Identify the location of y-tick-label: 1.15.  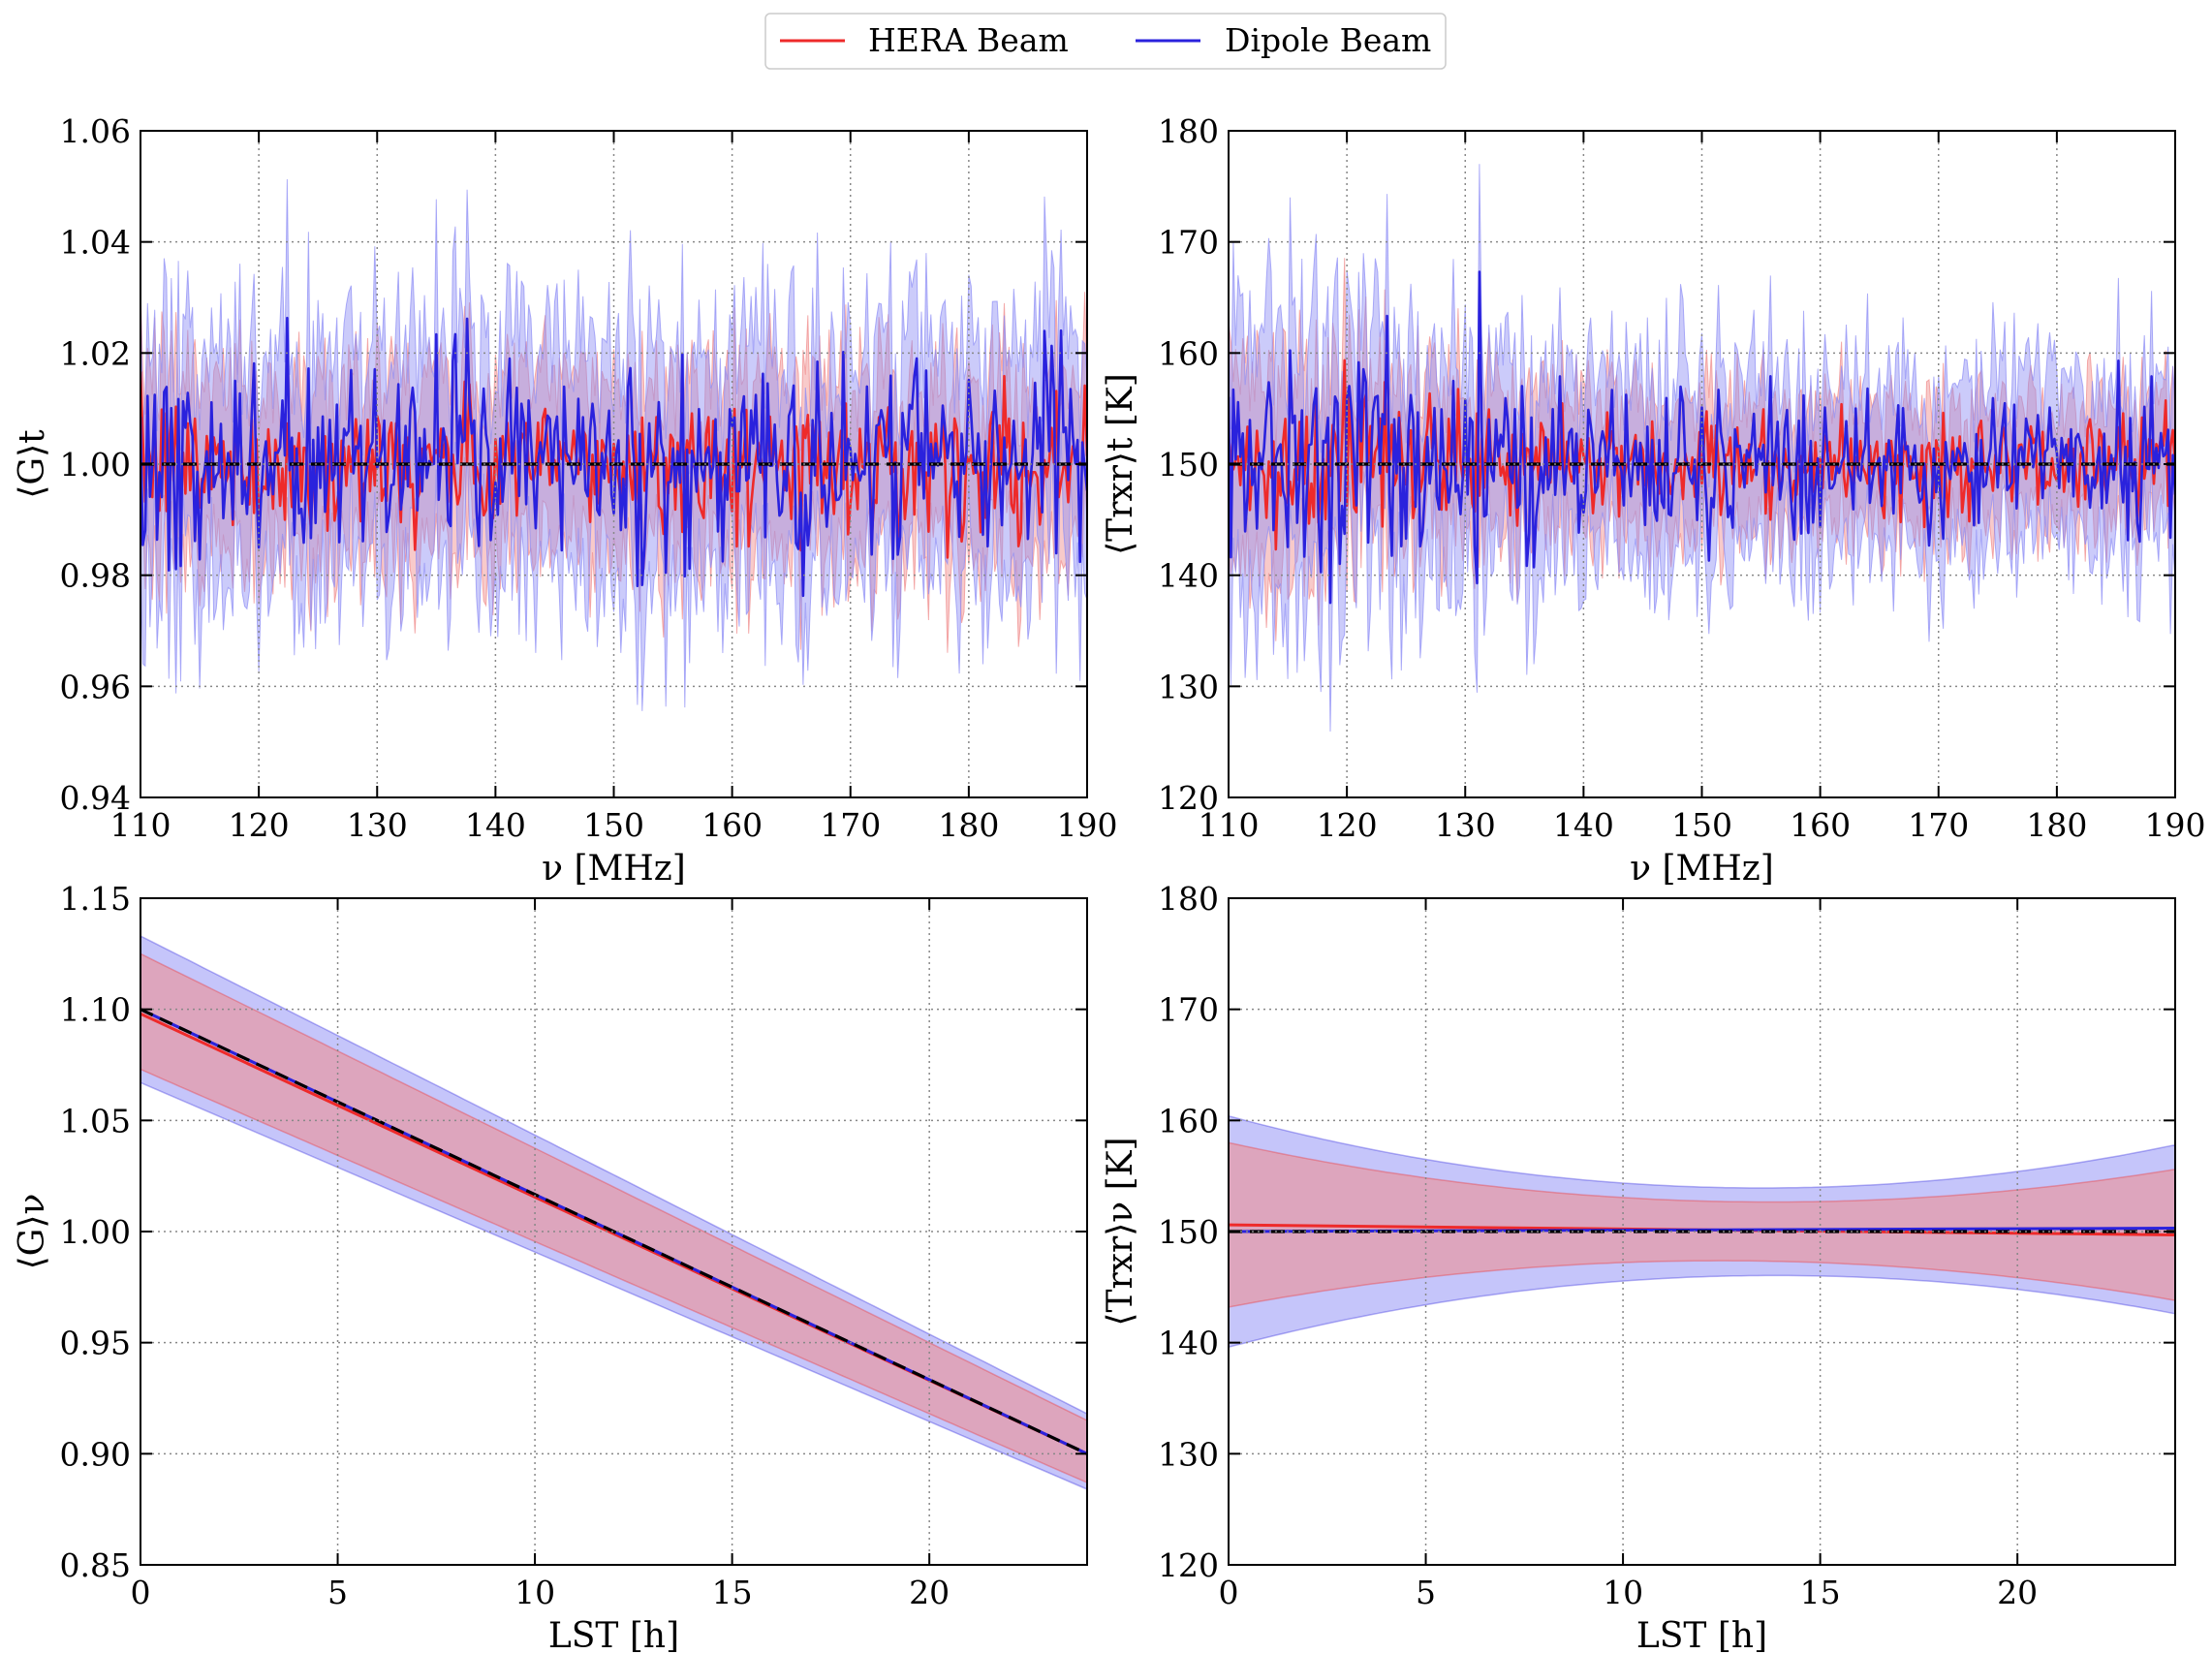
(95, 899).